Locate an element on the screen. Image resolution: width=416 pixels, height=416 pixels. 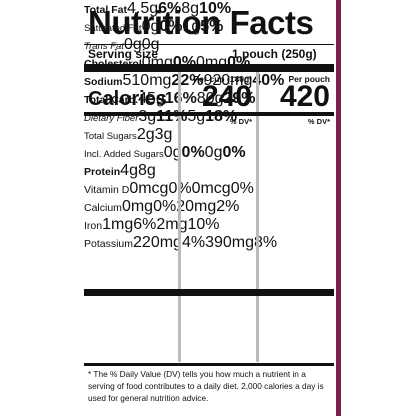
nutrient-row: Saturated Fat0g0%1g5% is located at coordinates (209, 27).